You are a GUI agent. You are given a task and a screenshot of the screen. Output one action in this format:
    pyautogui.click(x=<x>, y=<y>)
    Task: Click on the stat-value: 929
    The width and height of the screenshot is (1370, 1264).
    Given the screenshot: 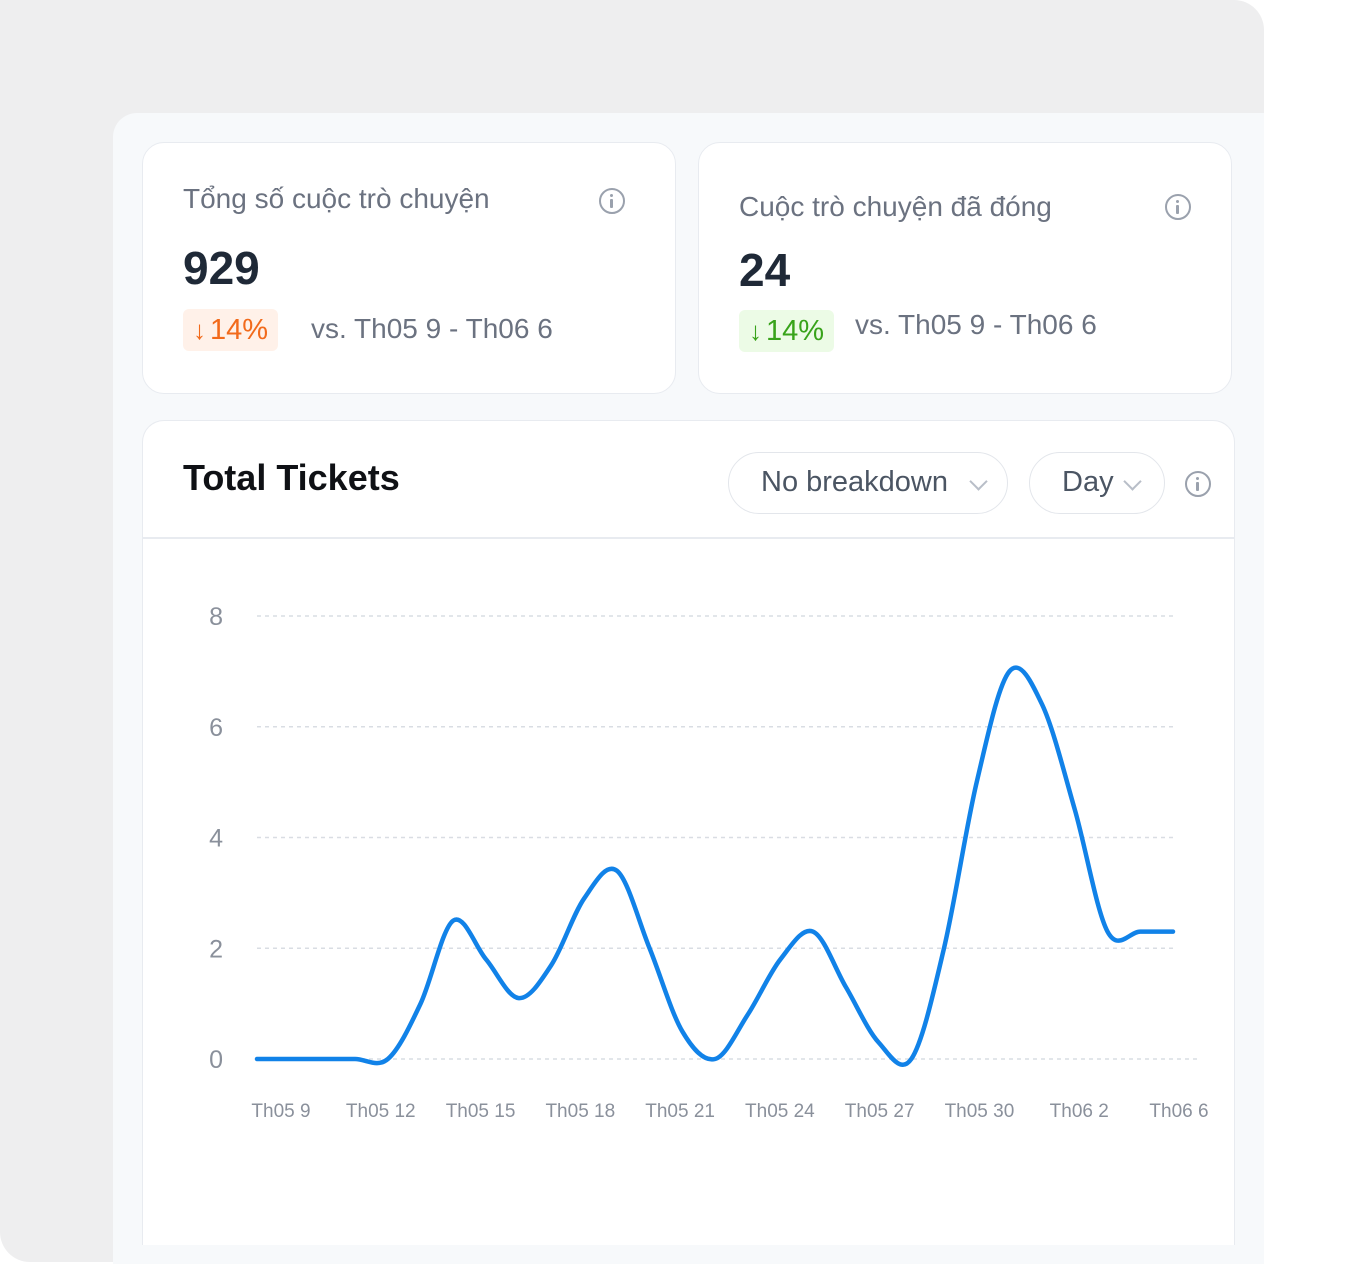 What is the action you would take?
    pyautogui.click(x=221, y=268)
    